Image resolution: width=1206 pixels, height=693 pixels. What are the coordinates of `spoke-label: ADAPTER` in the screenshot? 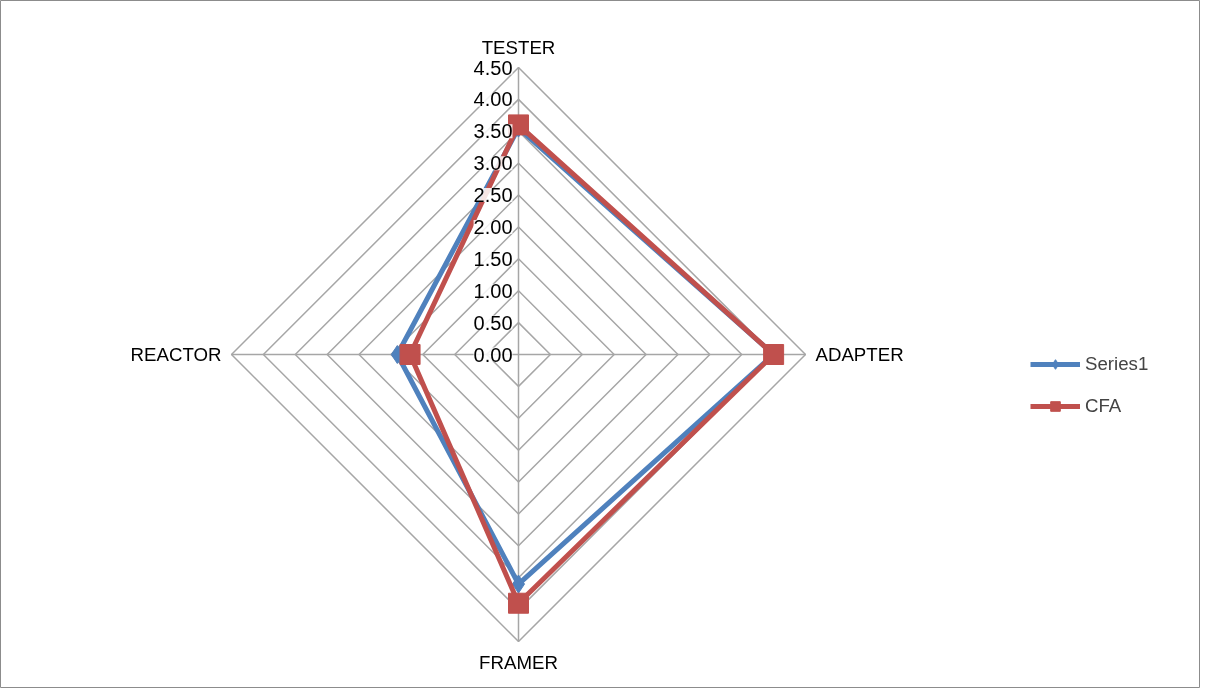 It's located at (859, 354).